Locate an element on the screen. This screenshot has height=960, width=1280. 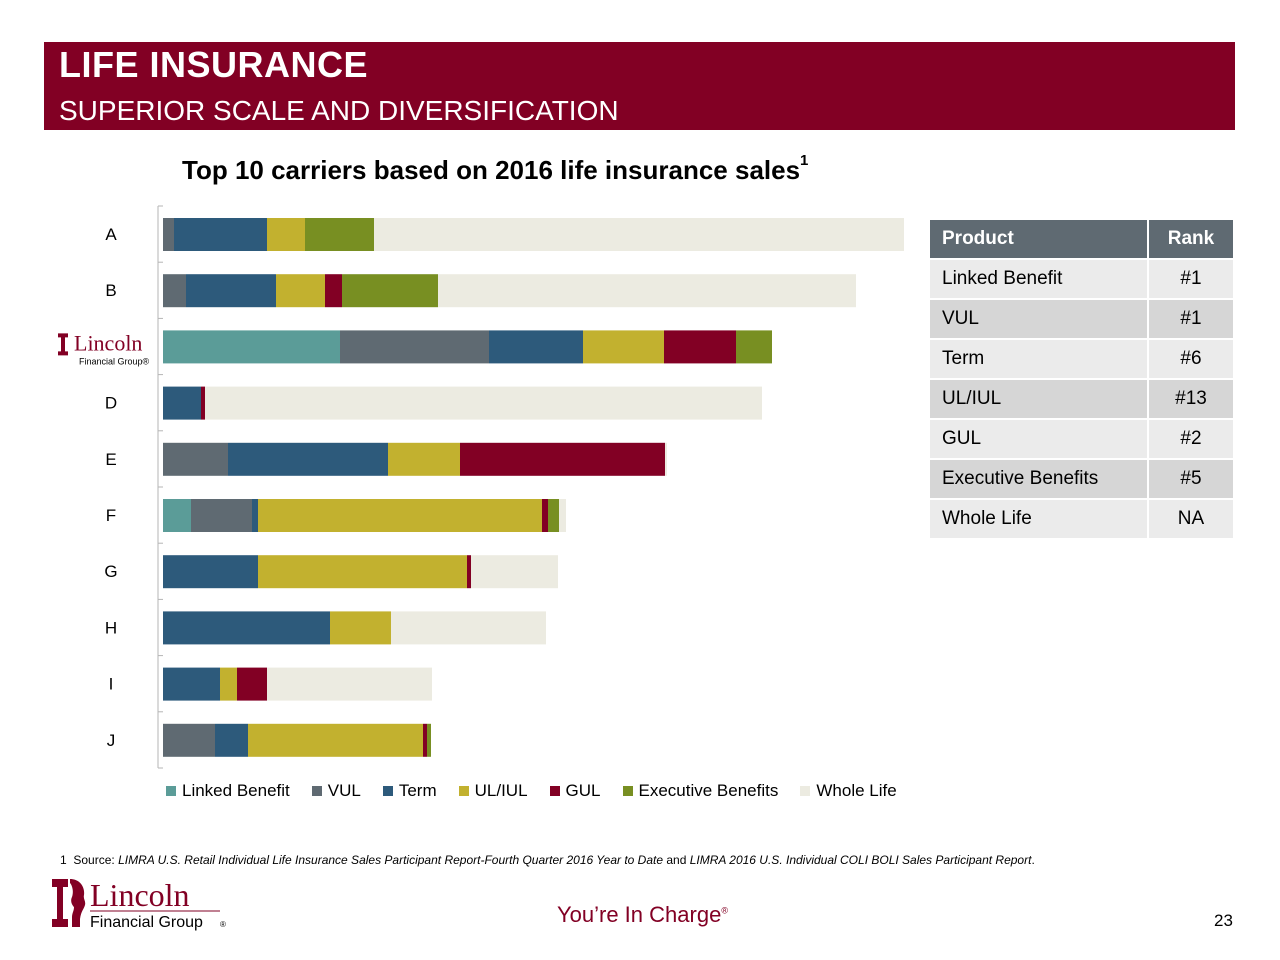
table-header-product: Product is located at coordinates (1038, 239).